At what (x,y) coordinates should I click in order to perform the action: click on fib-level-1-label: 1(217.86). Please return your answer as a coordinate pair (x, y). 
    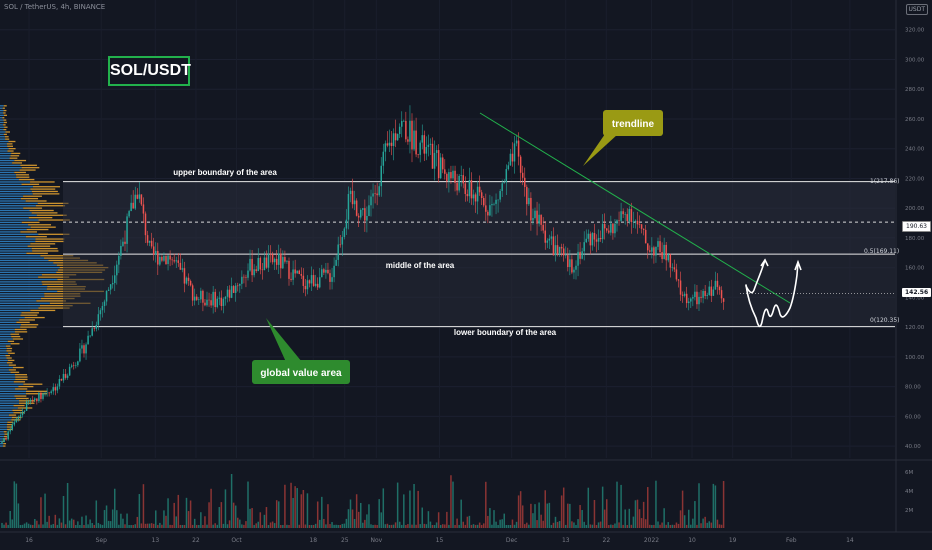
    Looking at the image, I should click on (885, 181).